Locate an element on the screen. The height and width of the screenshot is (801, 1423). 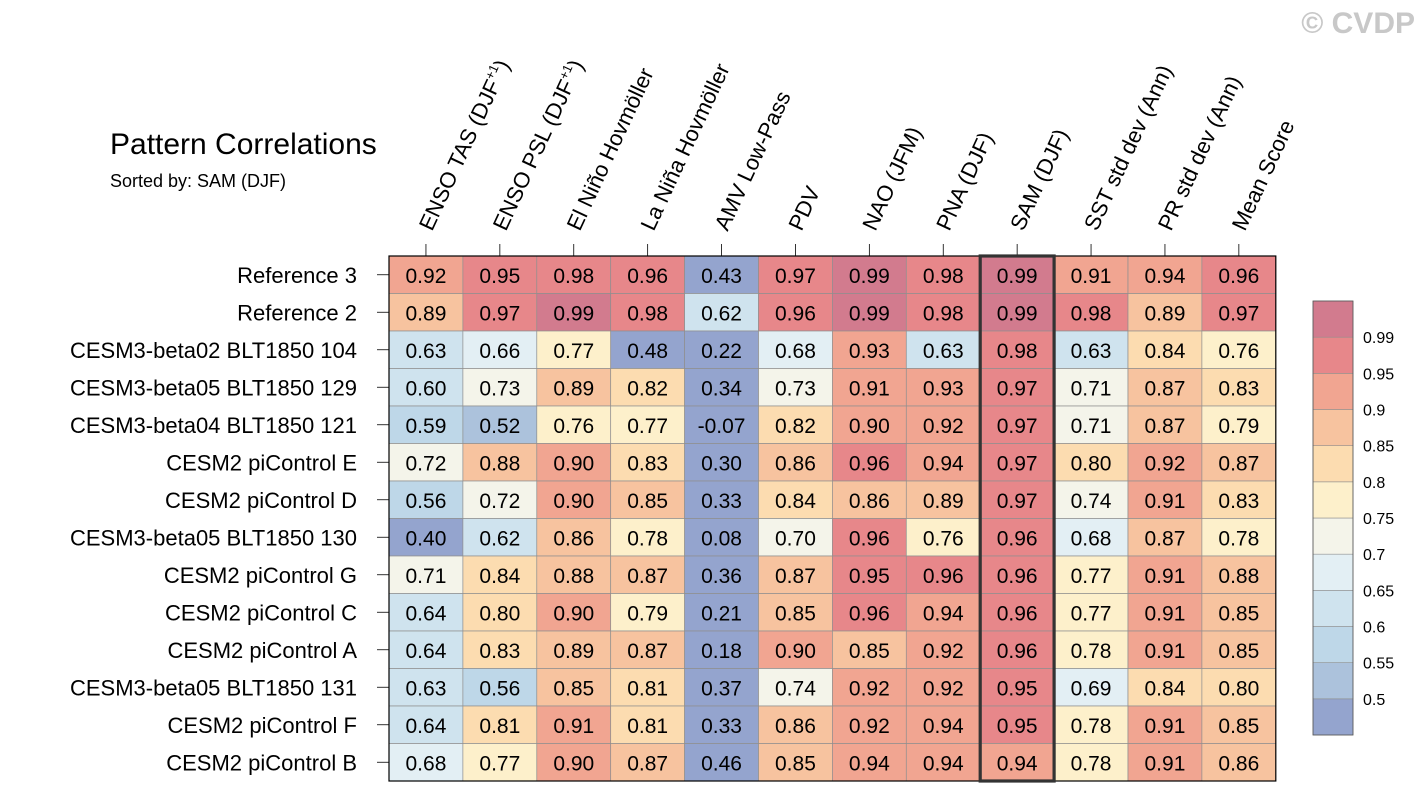
cell-value: 0.74 is located at coordinates (795, 688).